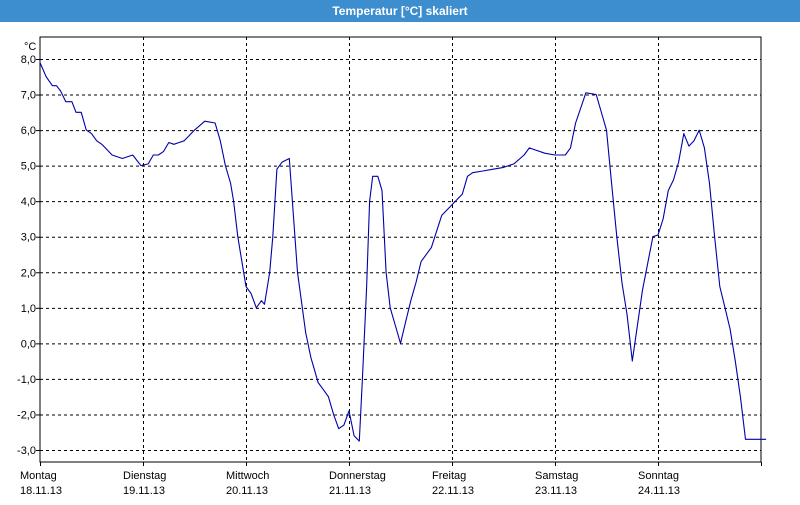 Image resolution: width=800 pixels, height=505 pixels. Describe the element at coordinates (449, 476) in the screenshot. I see `x-tick-label-day: Freitag` at that location.